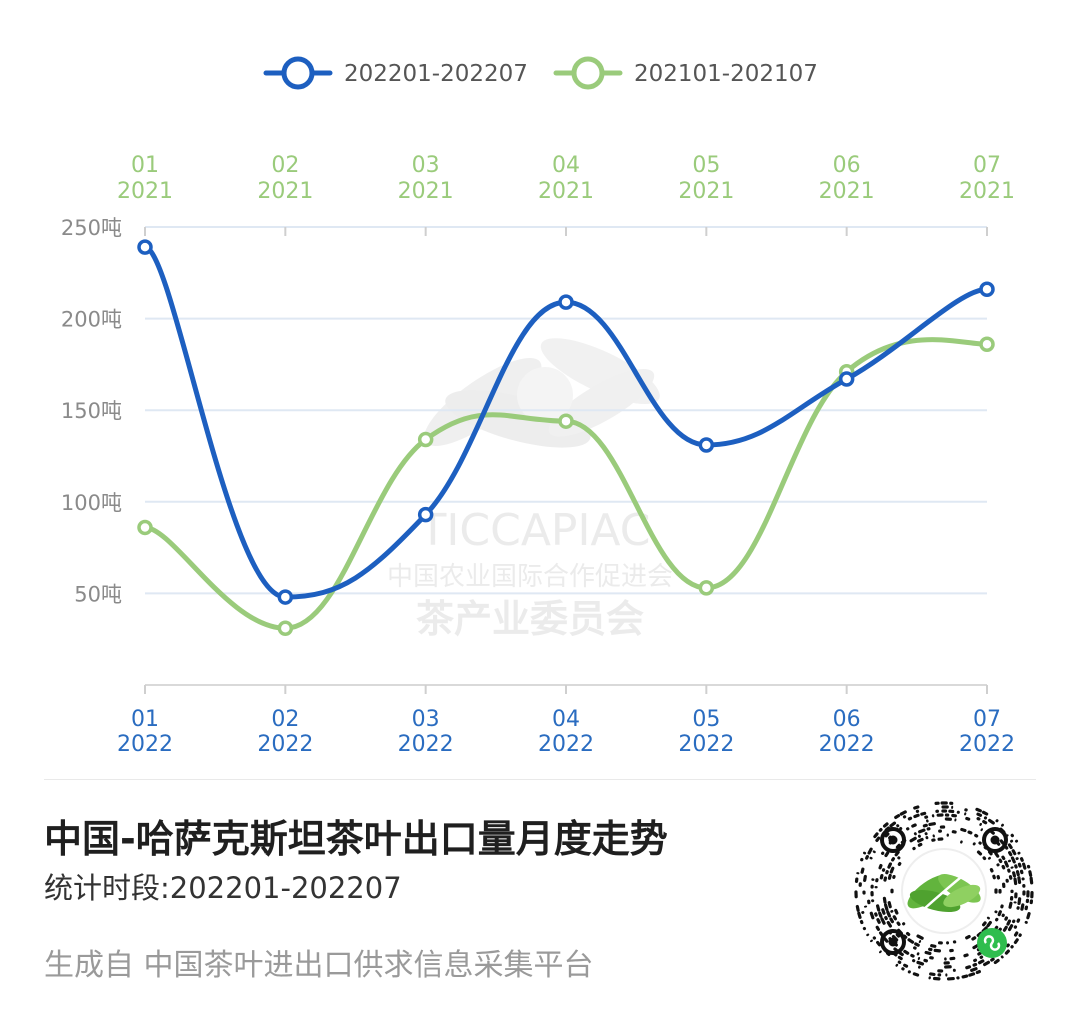 Image resolution: width=1080 pixels, height=1029 pixels. I want to click on x-tick-label-top-month: 06, so click(847, 165).